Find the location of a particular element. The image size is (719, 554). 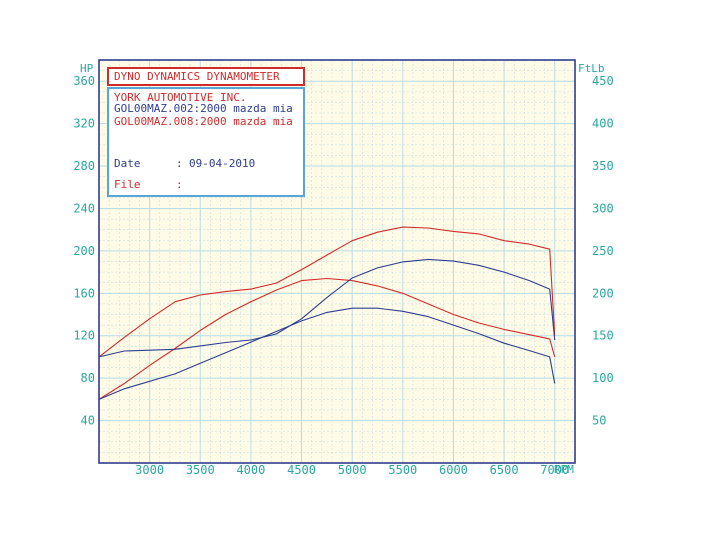

y-right-unit-label: FtLb is located at coordinates (591, 68).